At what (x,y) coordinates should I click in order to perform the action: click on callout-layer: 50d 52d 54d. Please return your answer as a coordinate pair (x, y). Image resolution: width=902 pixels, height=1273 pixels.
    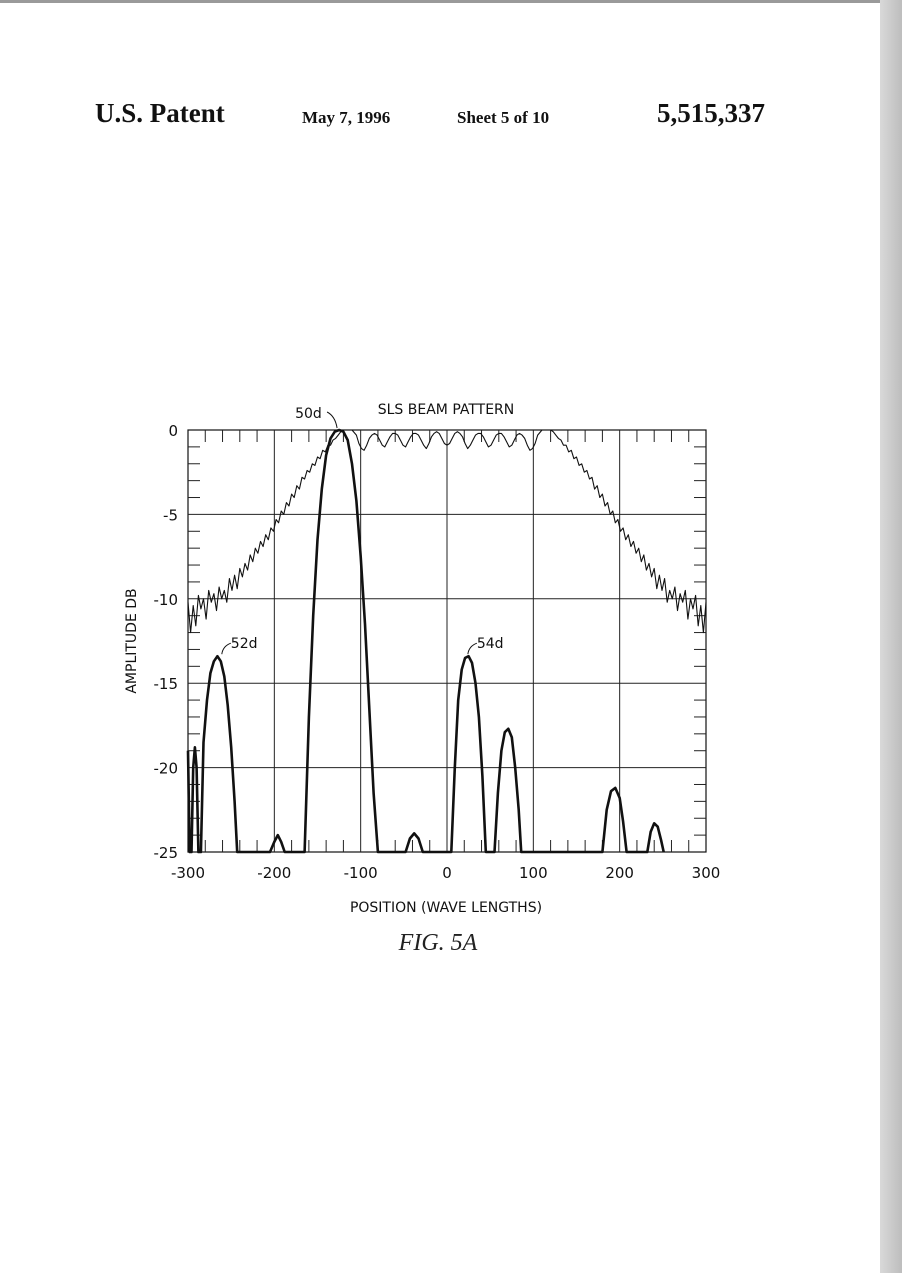
    Looking at the image, I should click on (363, 530).